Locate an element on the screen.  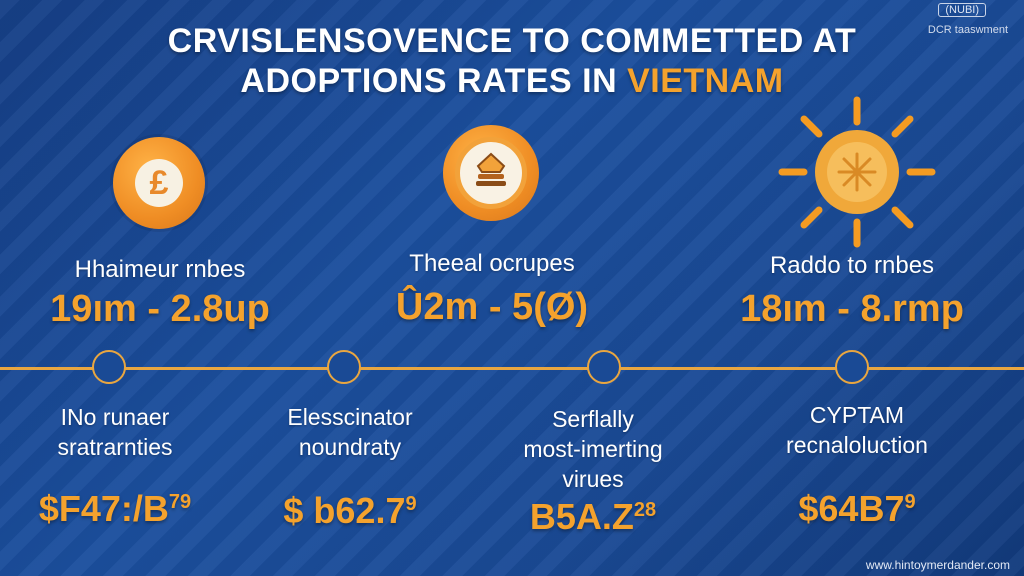
bottom-value-1: $F47:/B79 is located at coordinates (115, 509).